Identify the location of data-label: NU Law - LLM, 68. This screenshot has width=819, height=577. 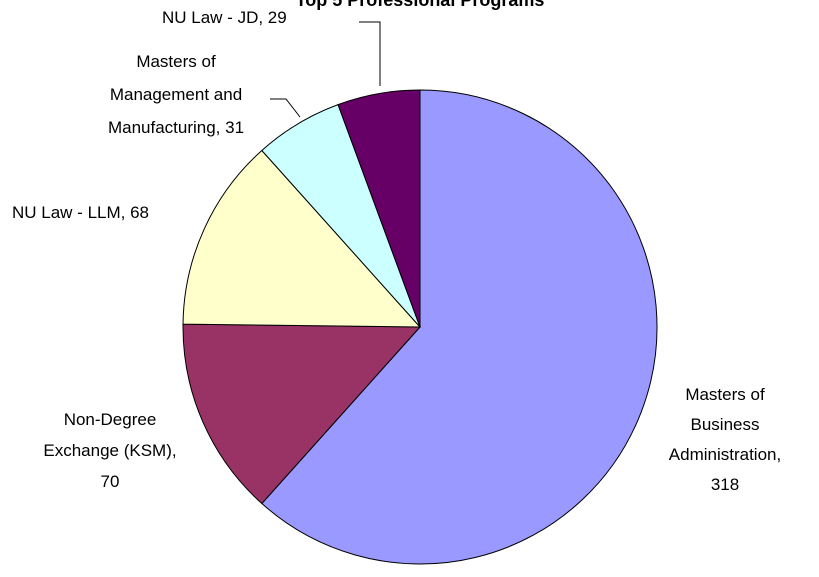
(80, 212).